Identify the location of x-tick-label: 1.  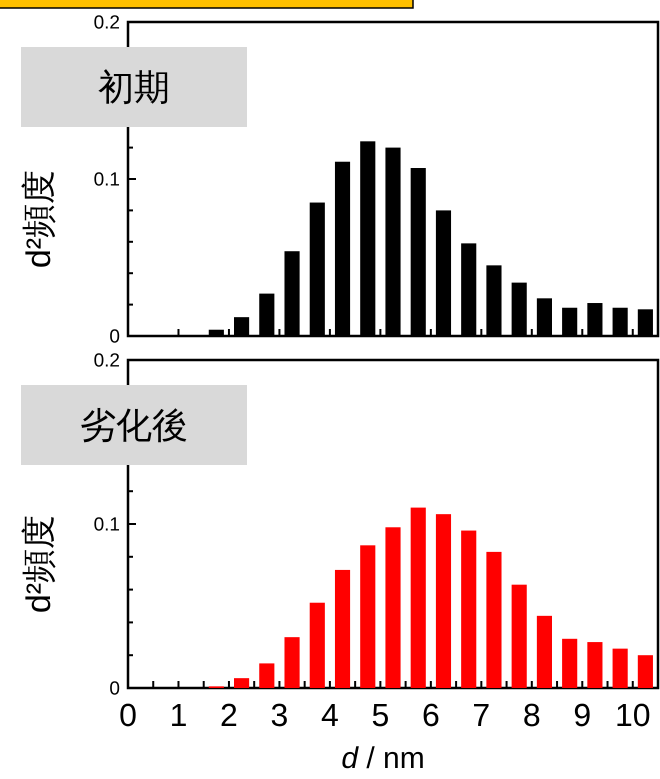
(179, 715).